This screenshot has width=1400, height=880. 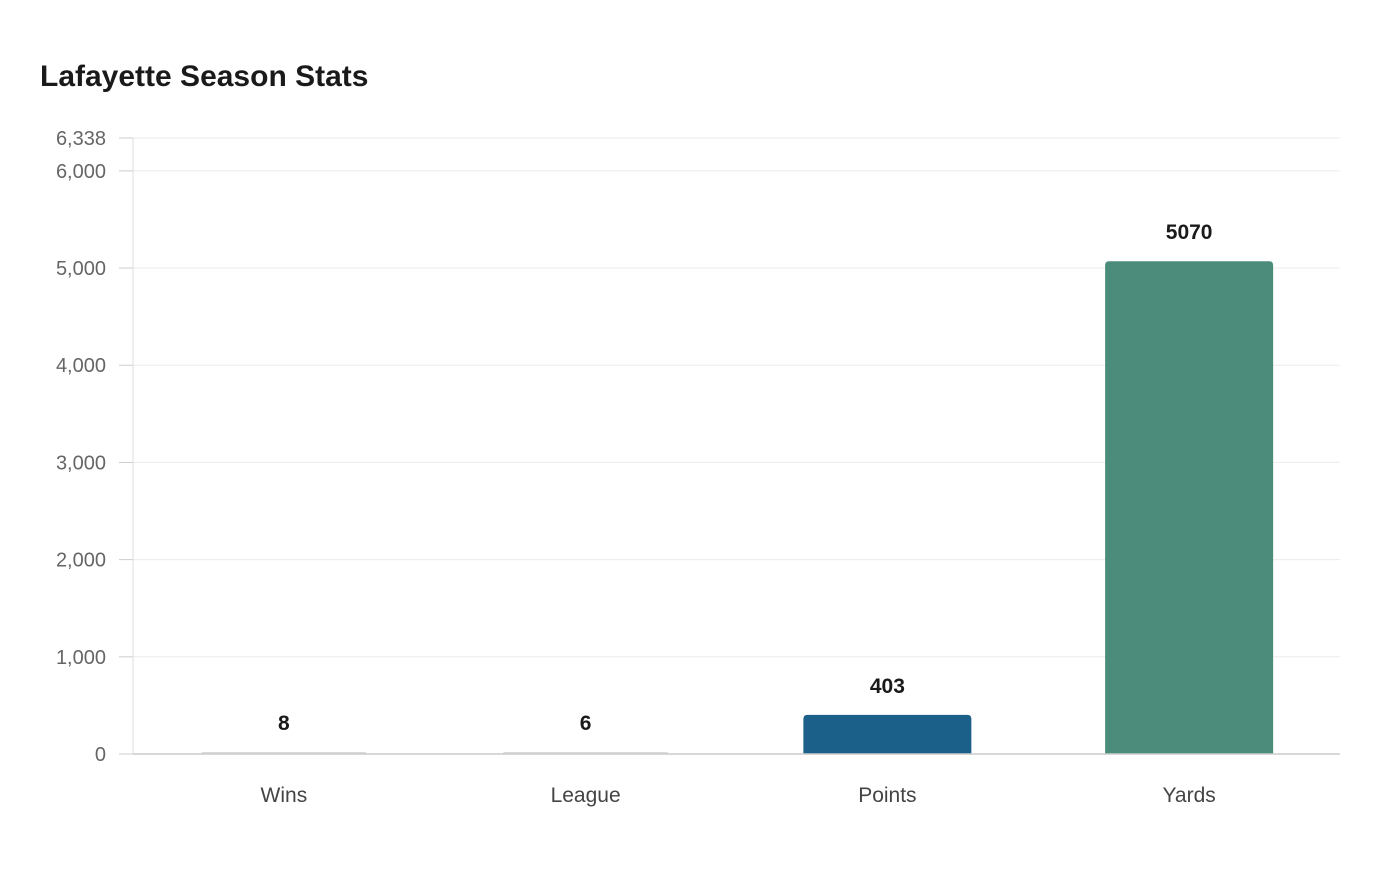 What do you see at coordinates (81, 139) in the screenshot?
I see `y-tick-label: 6,338` at bounding box center [81, 139].